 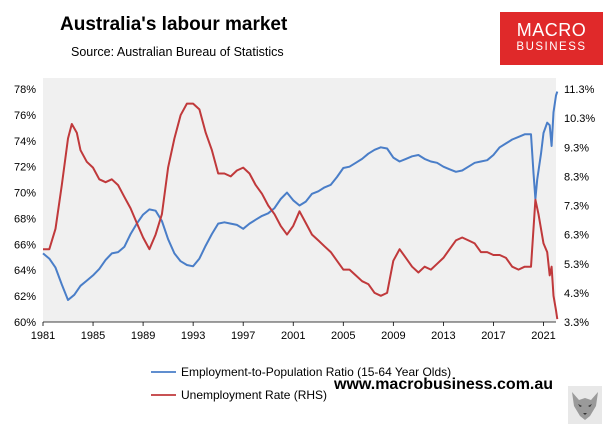 What do you see at coordinates (579, 119) in the screenshot?
I see `y-right-tick-label: 10.3%` at bounding box center [579, 119].